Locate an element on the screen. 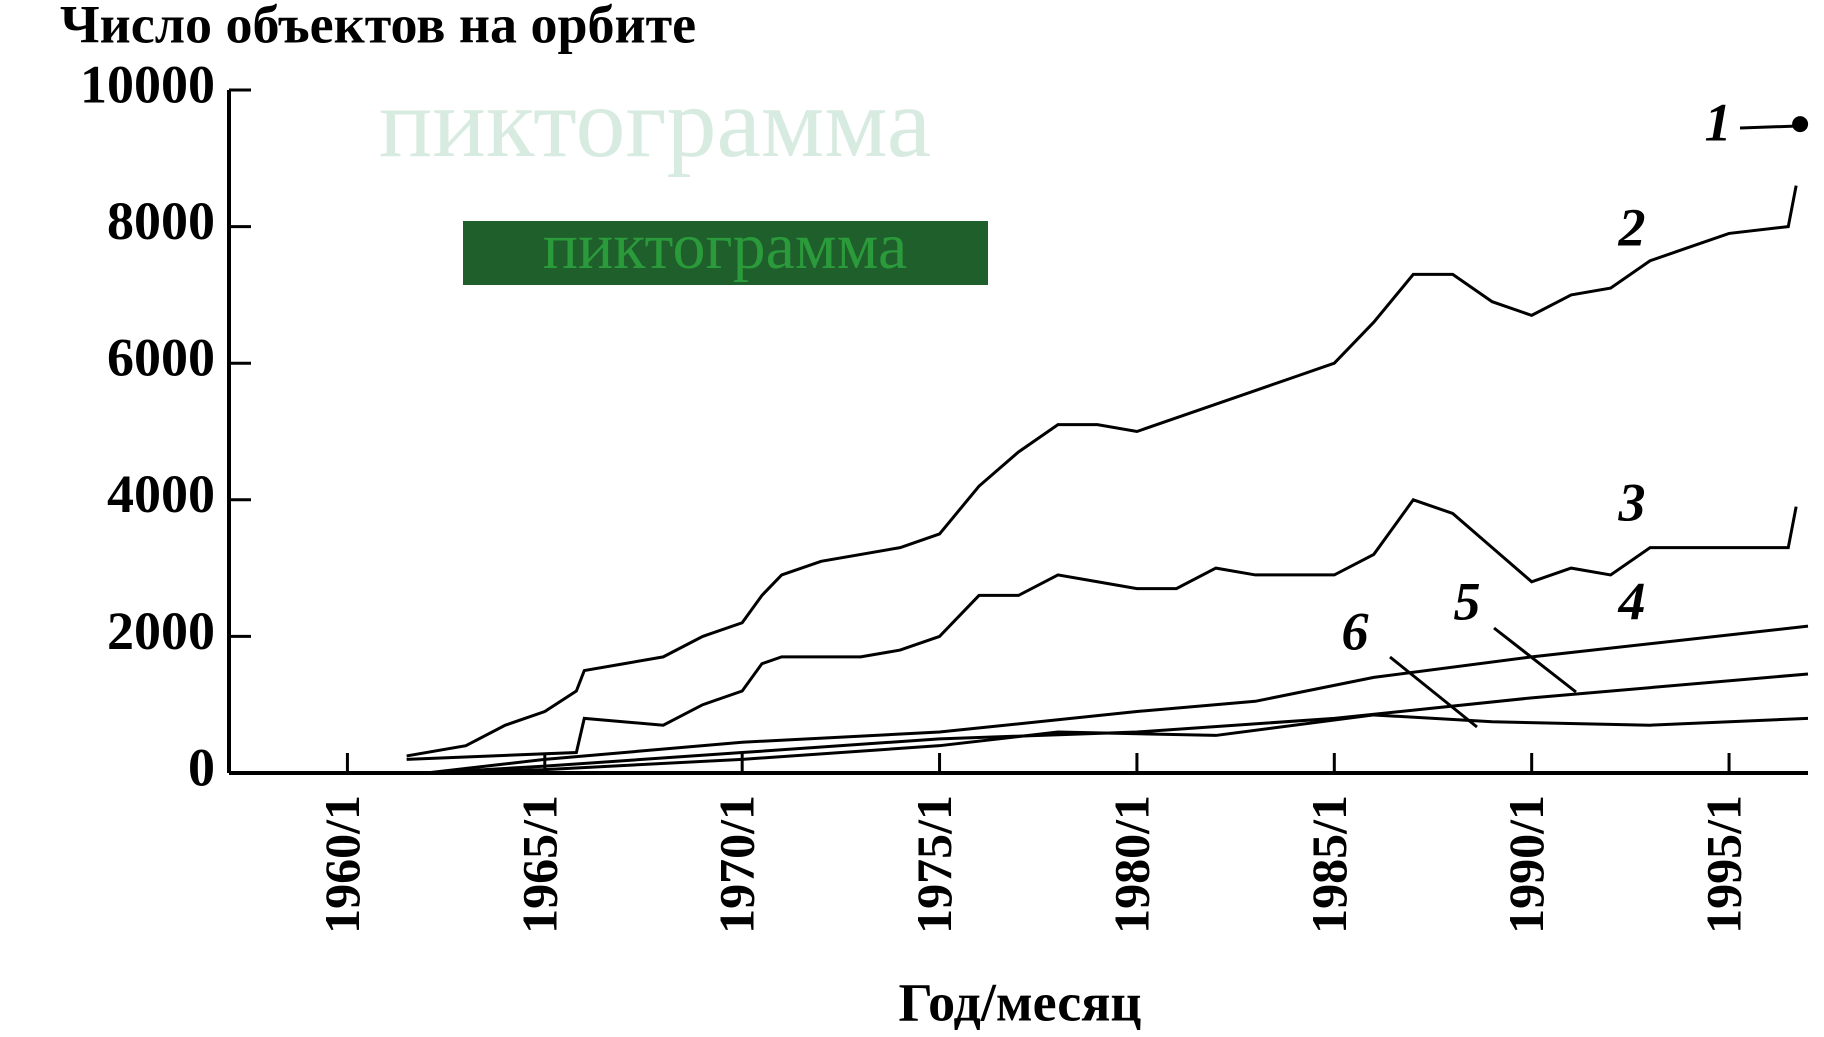  x-tick-label: 1970/1 is located at coordinates (737, 864).